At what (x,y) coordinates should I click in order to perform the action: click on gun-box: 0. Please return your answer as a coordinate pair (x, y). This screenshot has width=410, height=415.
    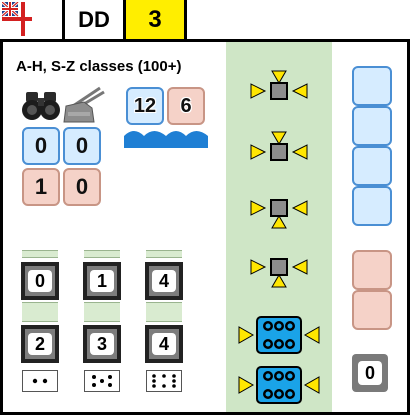
    Looking at the image, I should click on (40, 281).